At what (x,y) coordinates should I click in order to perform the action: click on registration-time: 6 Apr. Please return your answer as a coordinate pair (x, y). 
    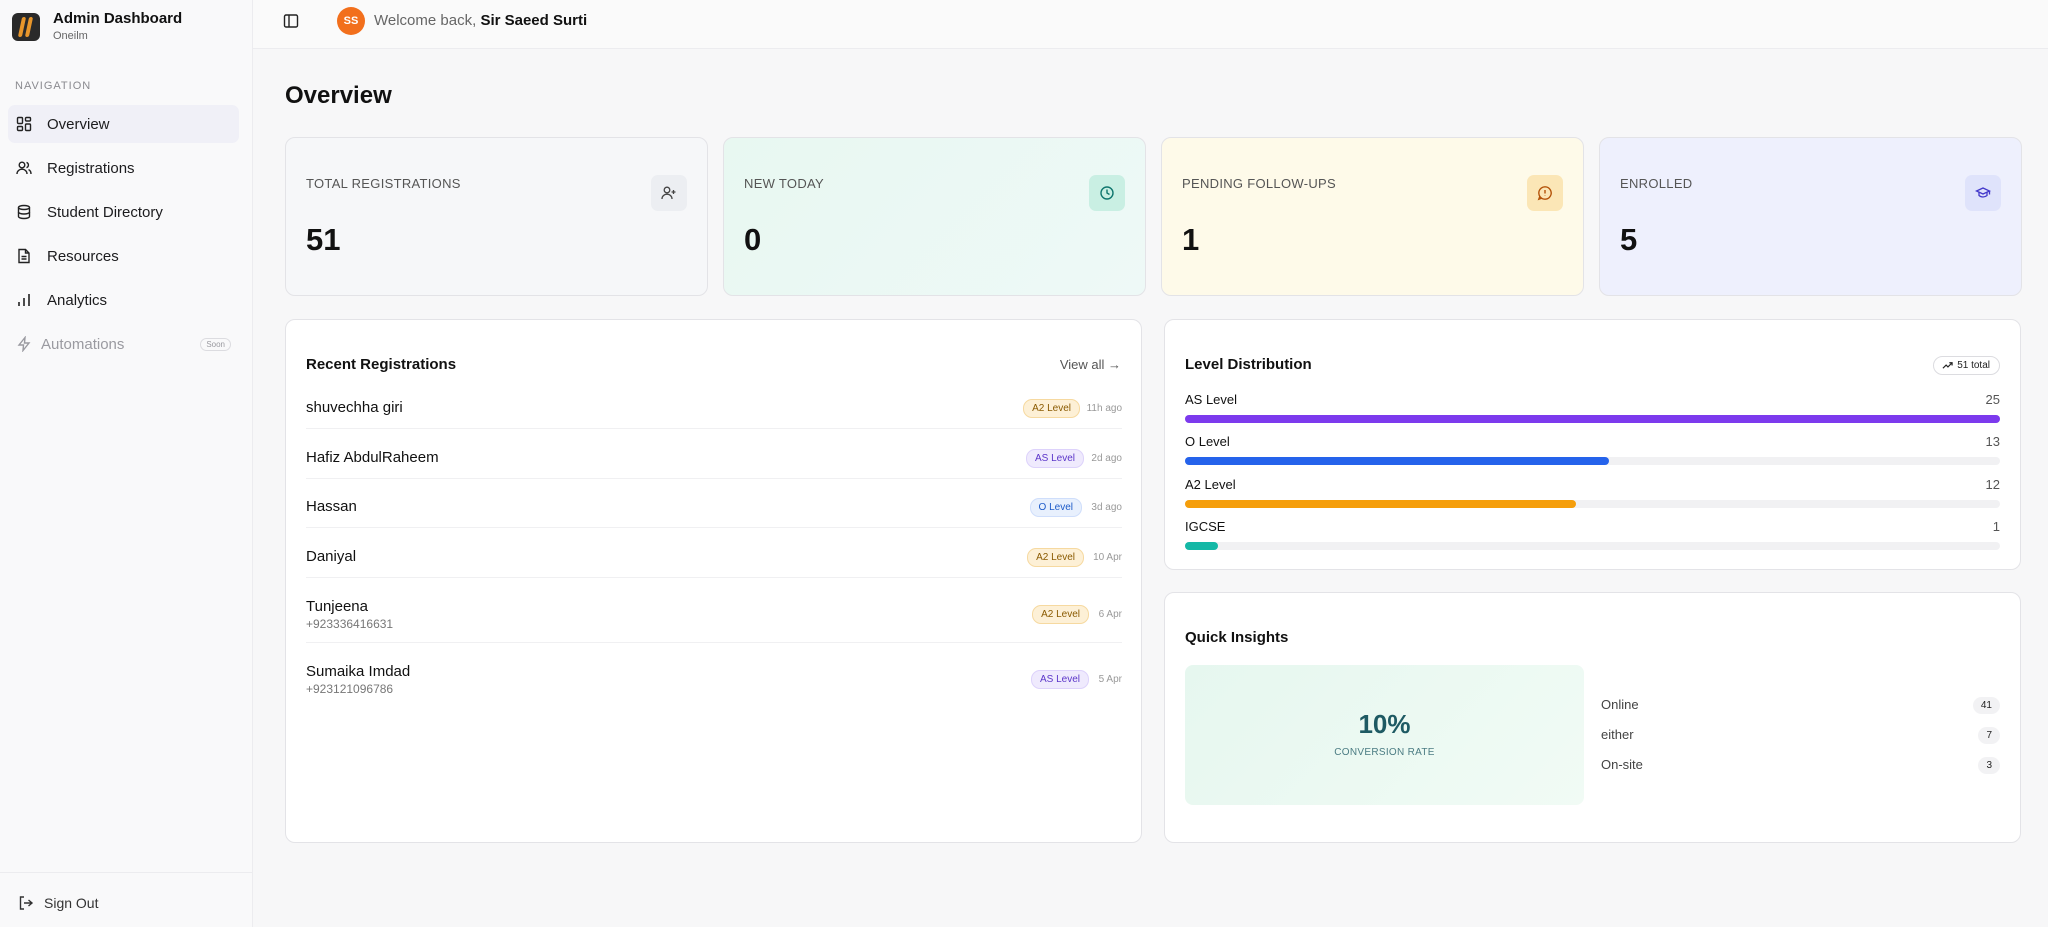
    Looking at the image, I should click on (1110, 614).